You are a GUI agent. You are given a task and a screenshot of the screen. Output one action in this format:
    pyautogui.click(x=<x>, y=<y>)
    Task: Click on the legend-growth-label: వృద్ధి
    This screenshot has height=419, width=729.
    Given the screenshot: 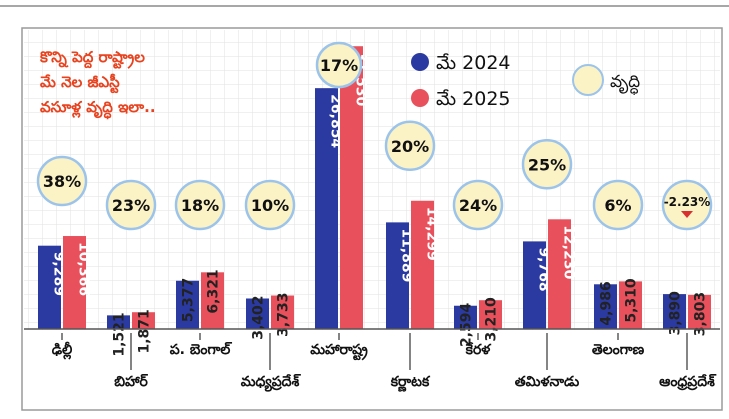 What is the action you would take?
    pyautogui.click(x=625, y=83)
    